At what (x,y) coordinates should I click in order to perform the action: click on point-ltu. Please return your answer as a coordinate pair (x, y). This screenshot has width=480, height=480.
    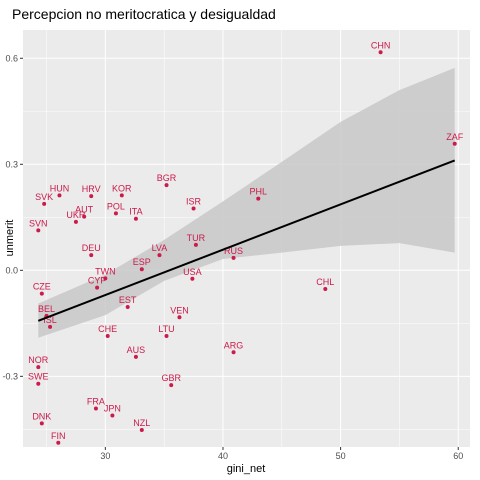
    Looking at the image, I should click on (166, 336).